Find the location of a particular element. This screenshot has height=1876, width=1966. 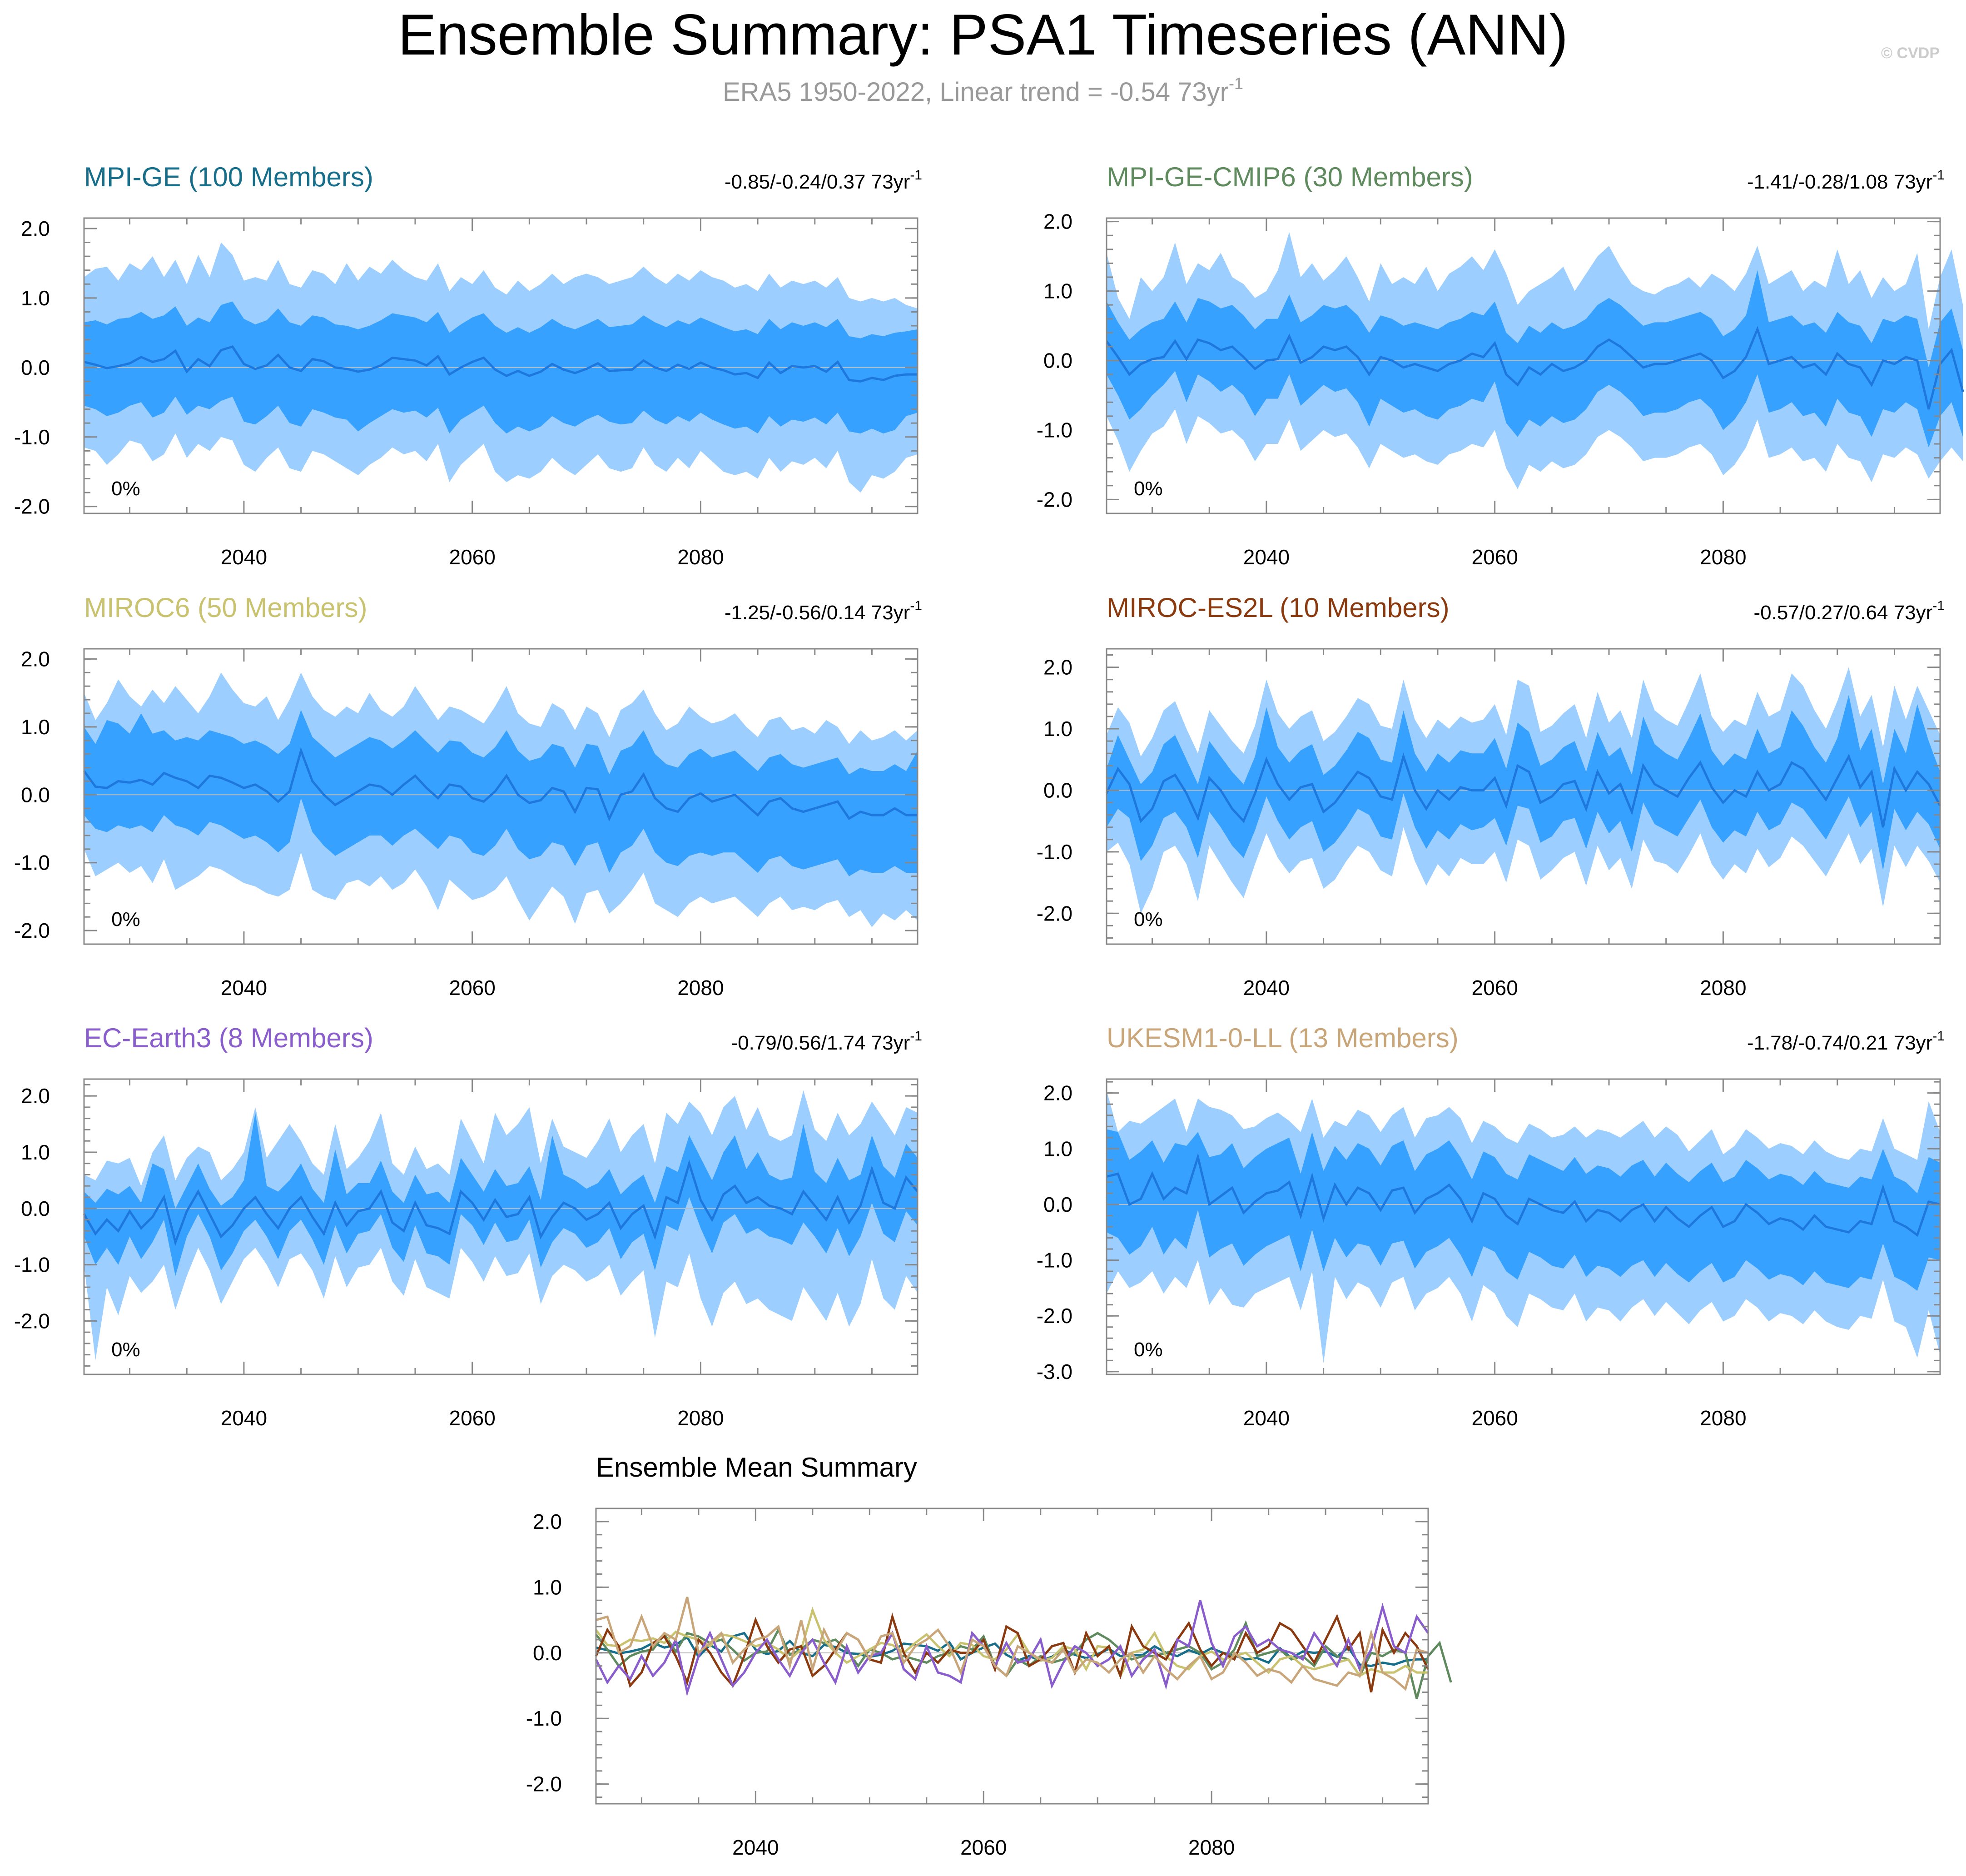

panel-title: UKESM1-0-LL (13 Members) is located at coordinates (1283, 1038).